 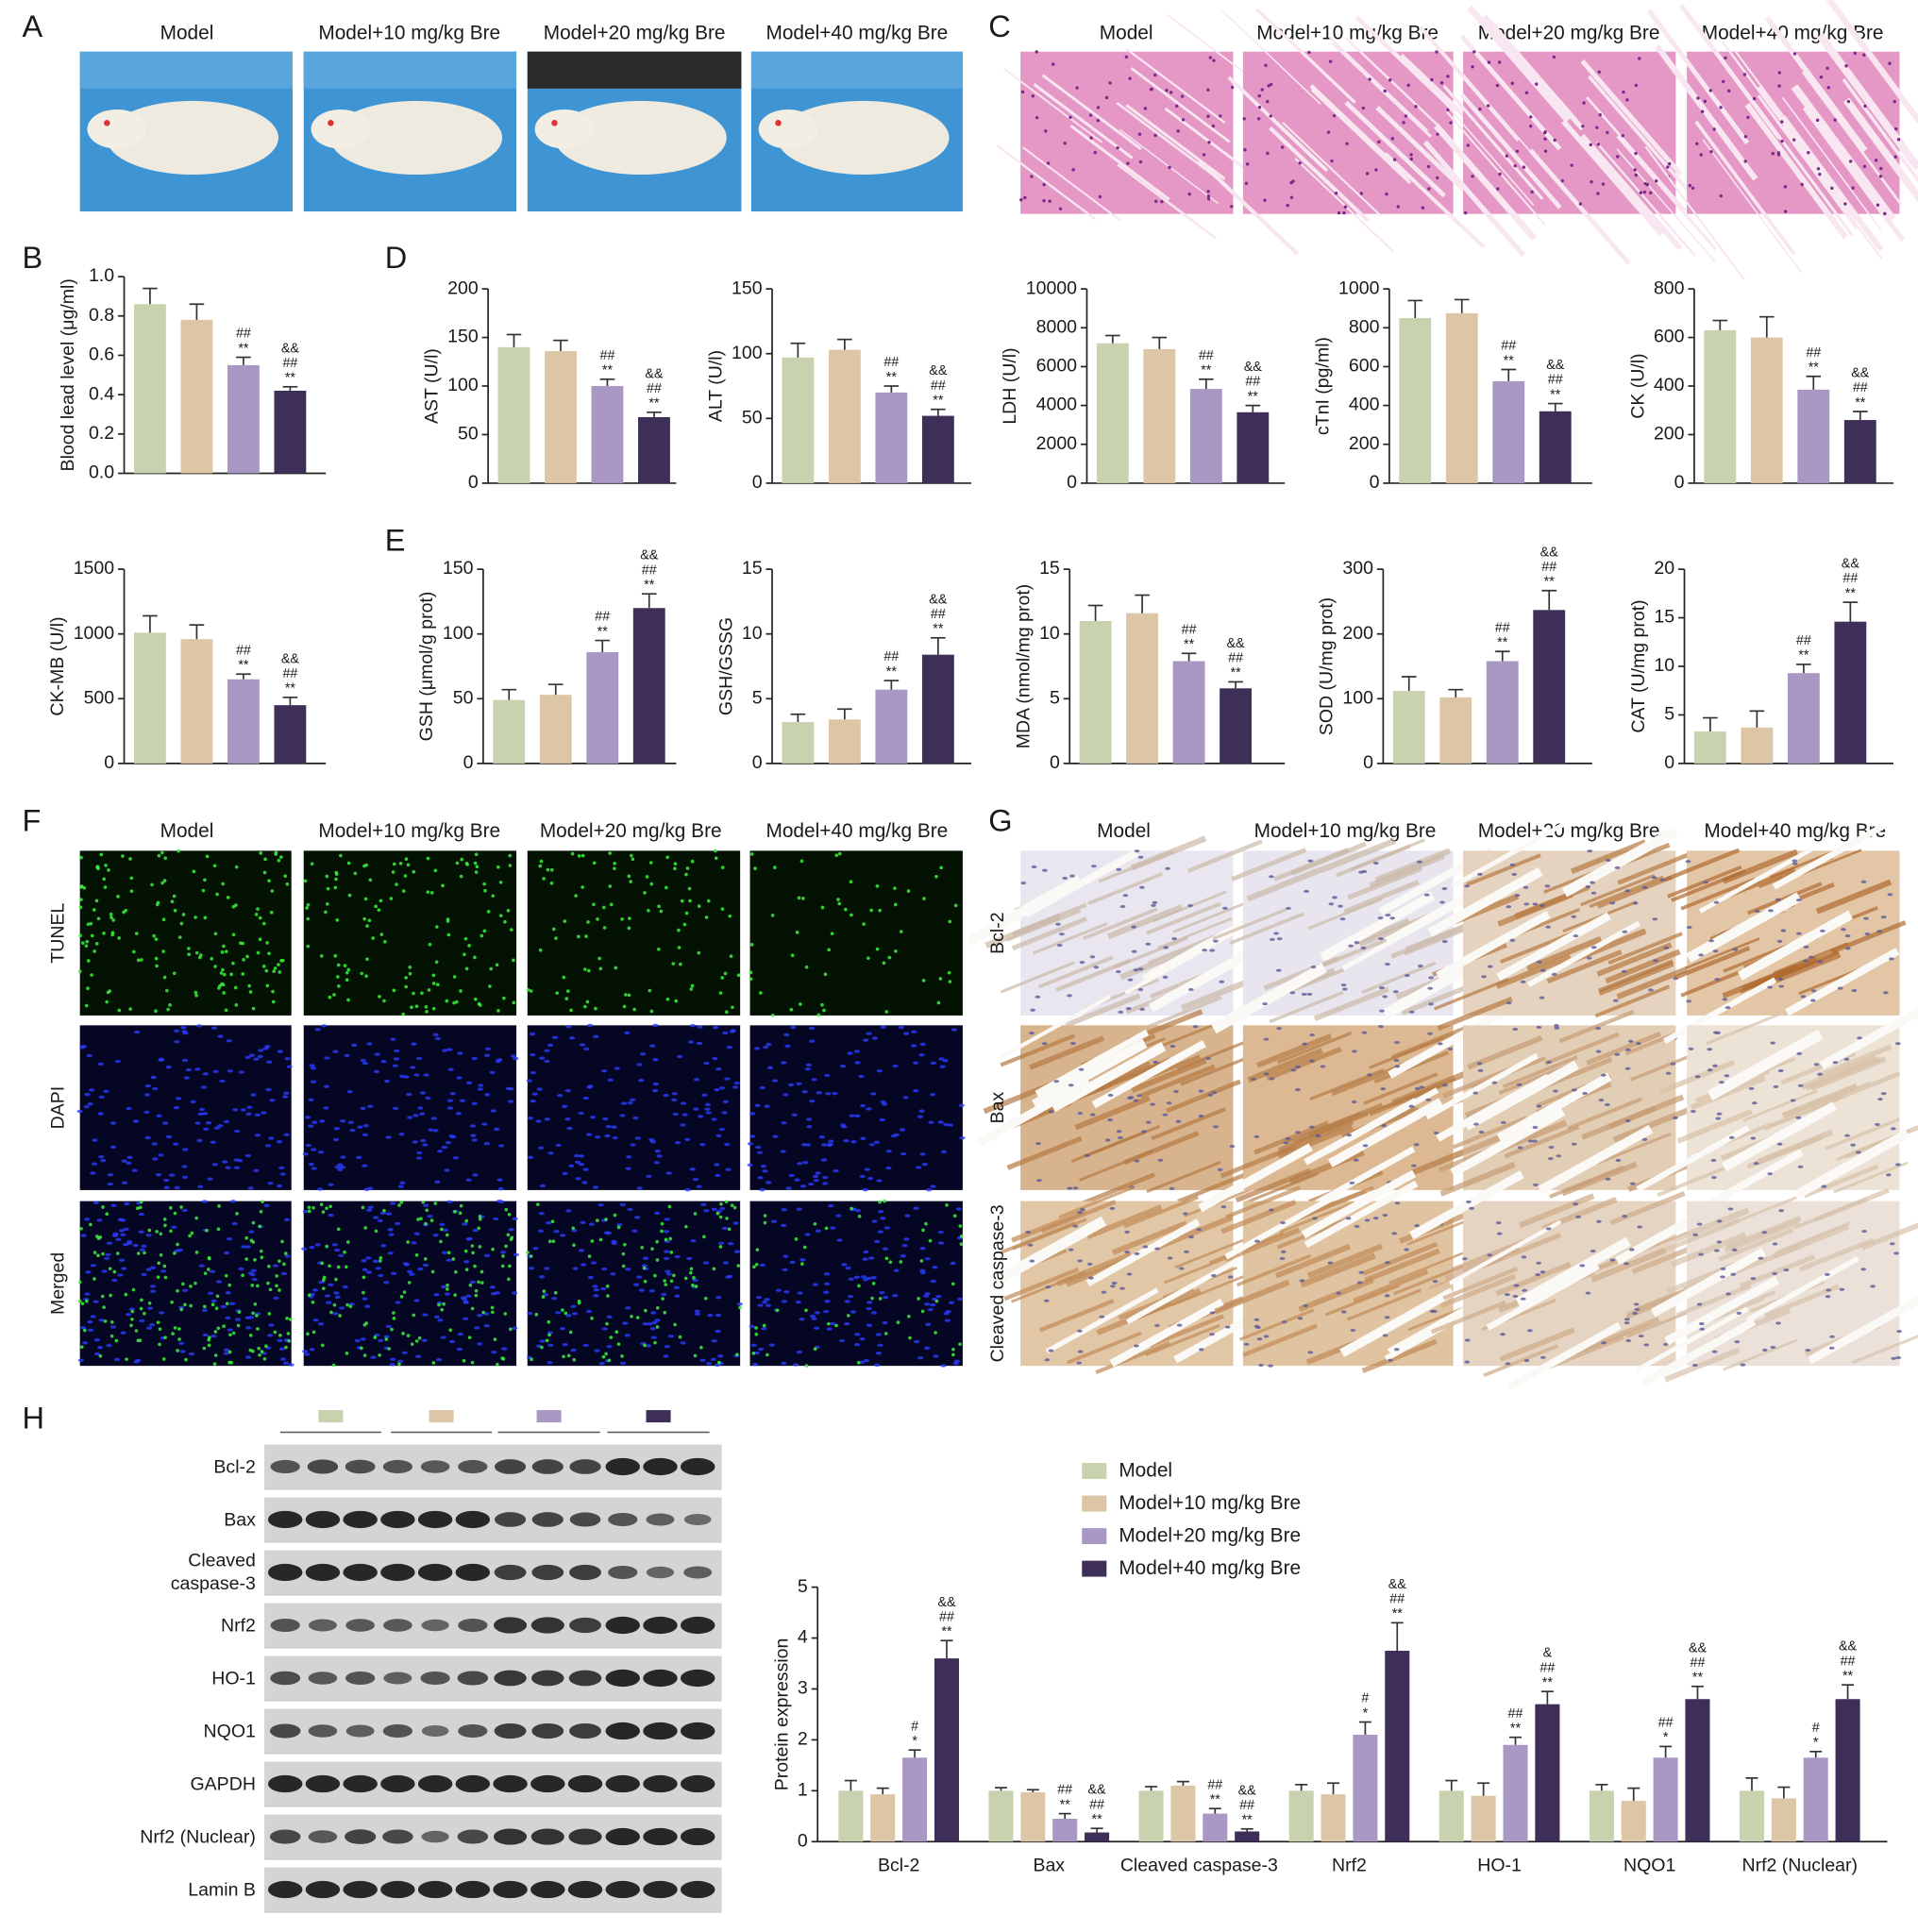 I want to click on blot-label-box: Cleaved caspase-3, so click(x=214, y=1573).